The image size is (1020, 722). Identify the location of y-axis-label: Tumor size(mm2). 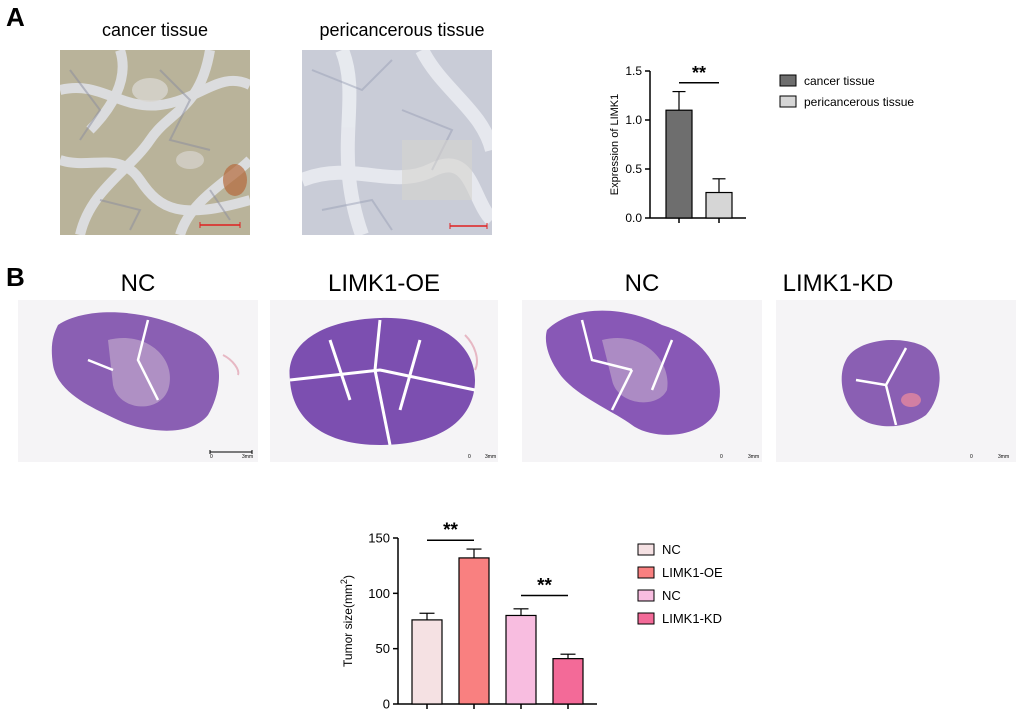
(347, 621).